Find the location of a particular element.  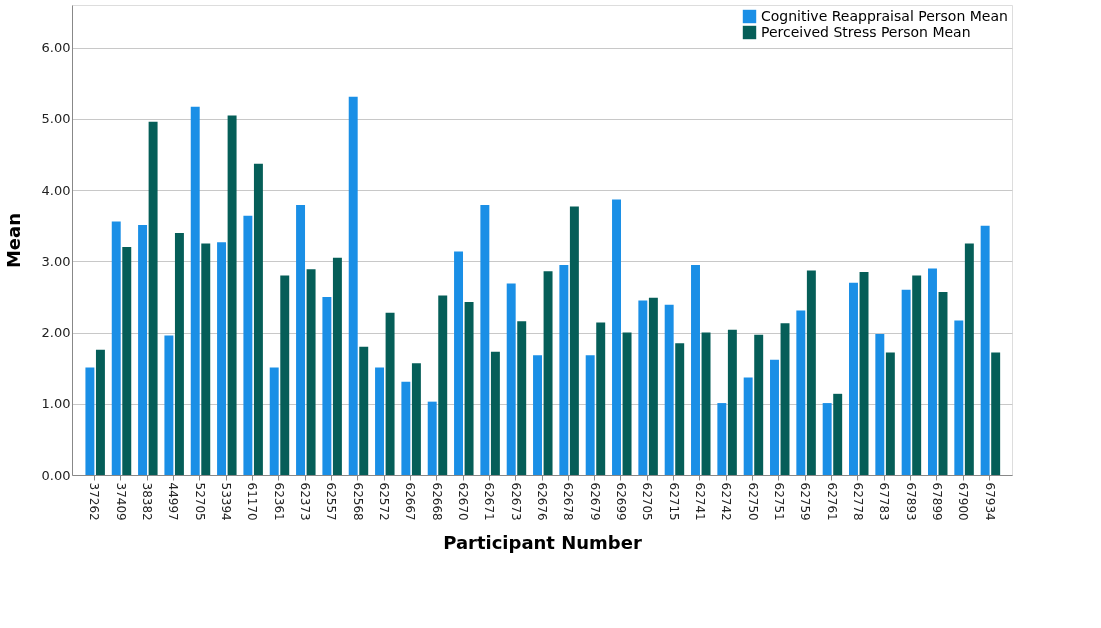

y-tick-label: 2.00 is located at coordinates (56, 333).